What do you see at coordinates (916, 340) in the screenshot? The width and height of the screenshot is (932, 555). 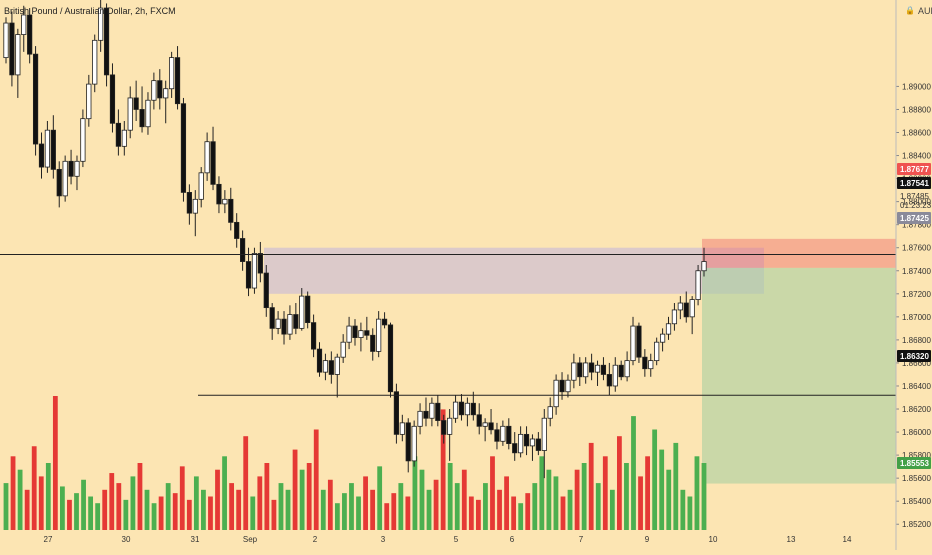 I see `y-tick-label: 1.86800` at bounding box center [916, 340].